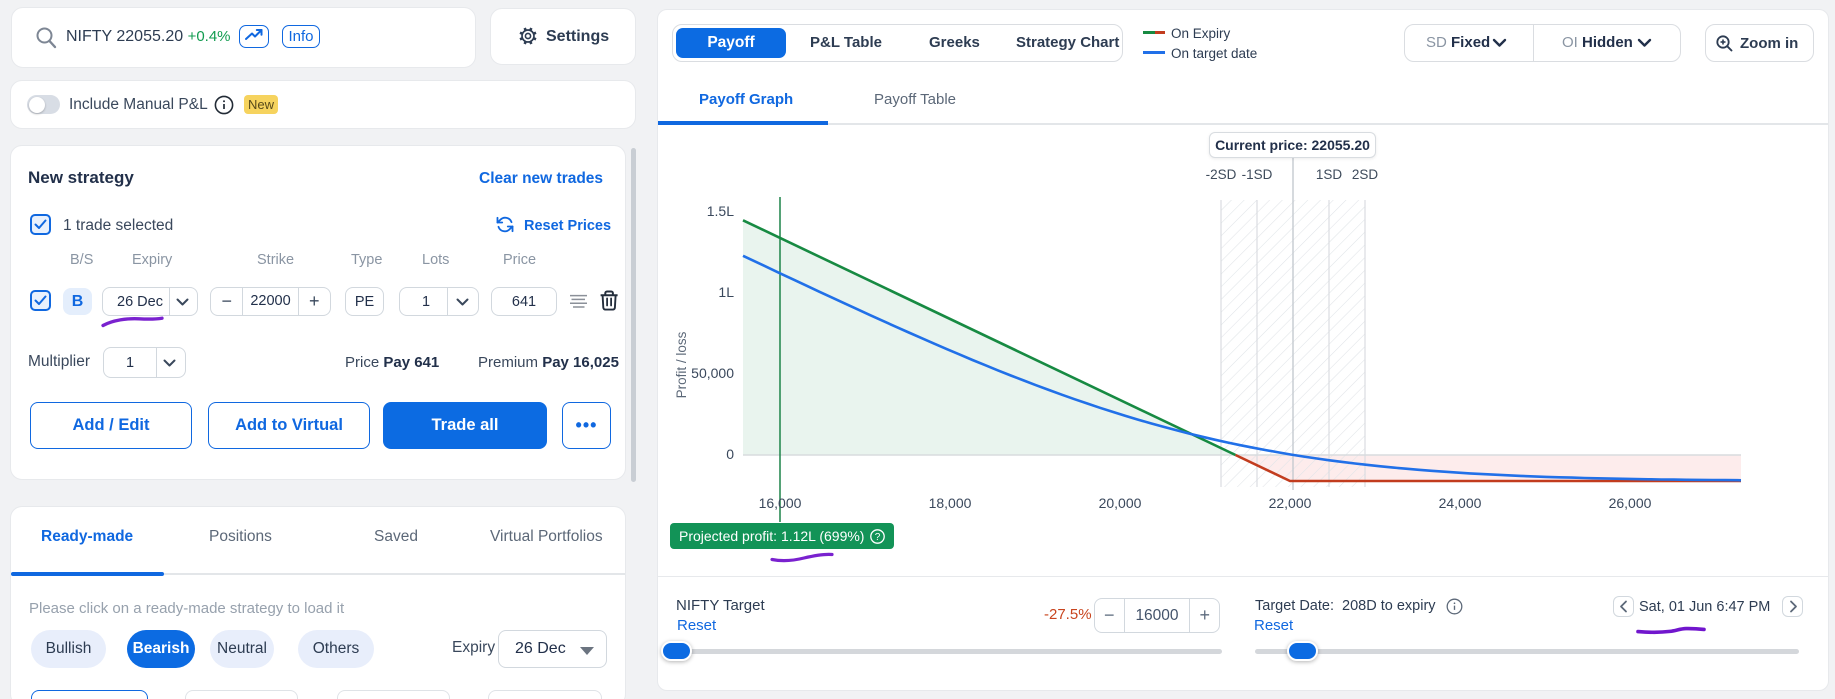 This screenshot has width=1835, height=699. What do you see at coordinates (712, 373) in the screenshot?
I see `svg-text: 50,000` at bounding box center [712, 373].